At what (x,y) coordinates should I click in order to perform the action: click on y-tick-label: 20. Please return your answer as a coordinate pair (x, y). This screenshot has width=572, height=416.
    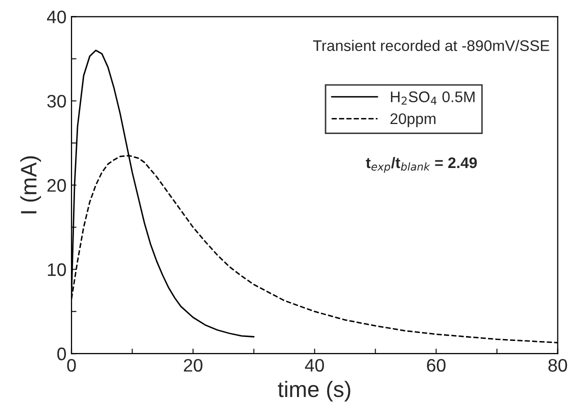
    Looking at the image, I should click on (56, 185).